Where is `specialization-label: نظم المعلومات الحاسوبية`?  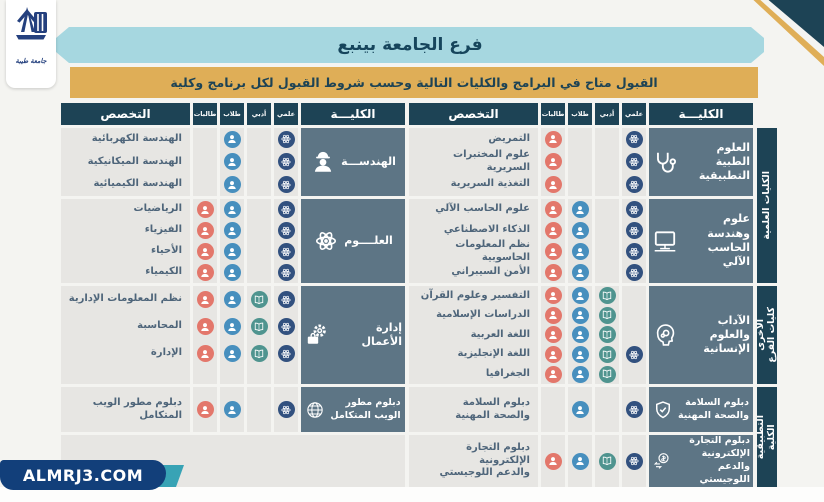
specialization-label: نظم المعلومات الحاسوبية is located at coordinates (492, 251).